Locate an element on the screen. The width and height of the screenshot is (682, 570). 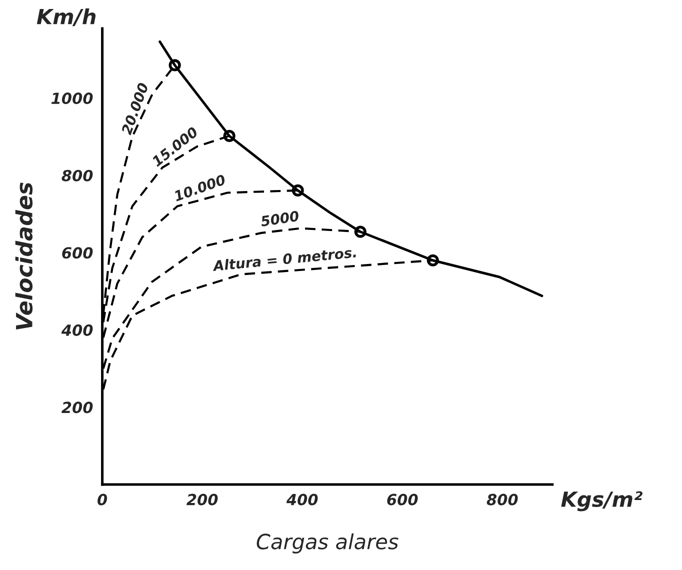
x-tick-label: 600 is located at coordinates (402, 500).